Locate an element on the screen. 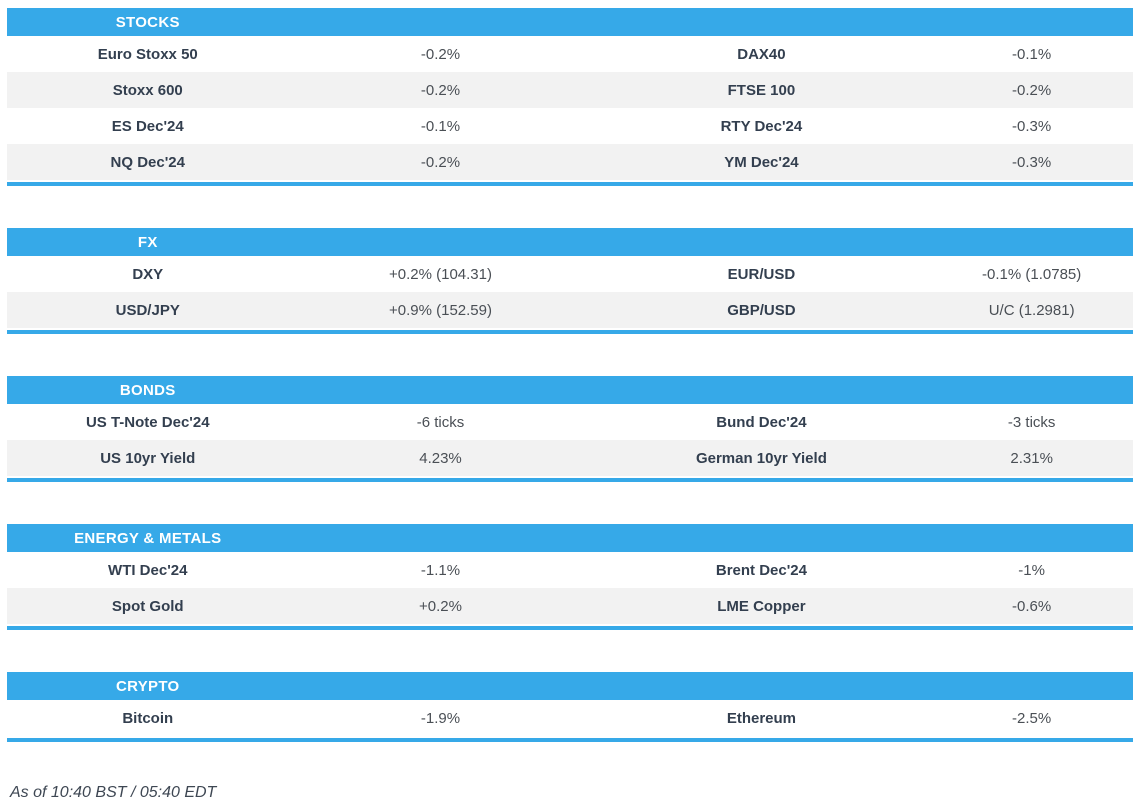  instrument-value: +0.9% (152.59) is located at coordinates (440, 310).